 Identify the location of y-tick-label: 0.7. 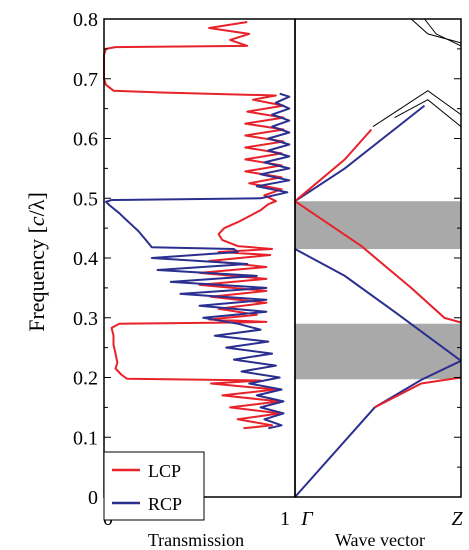
(85, 80).